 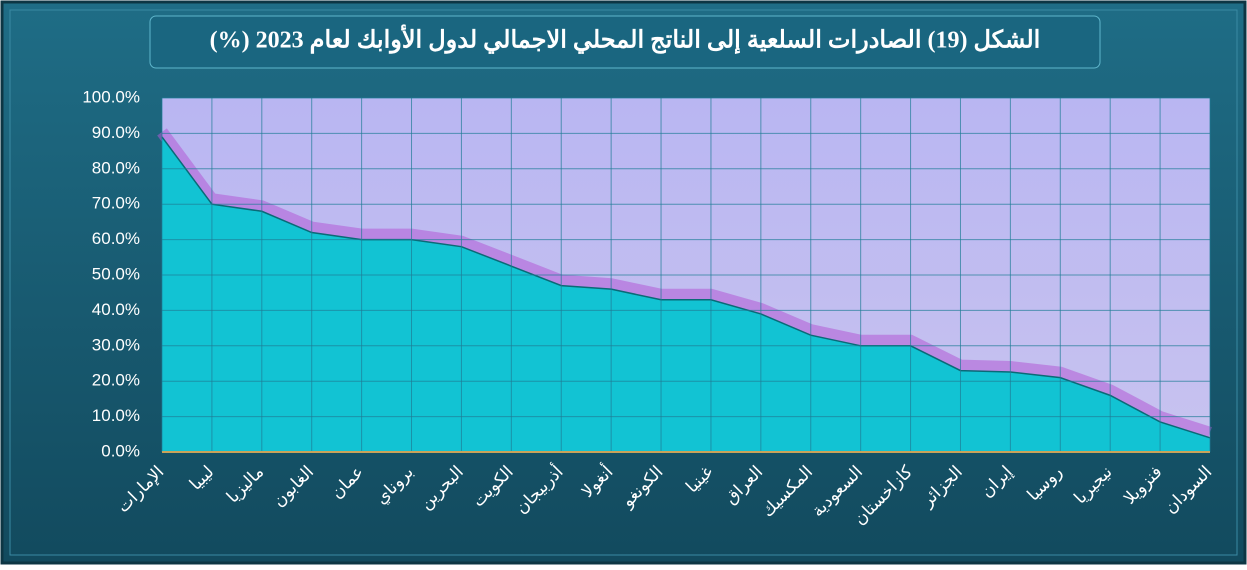 What do you see at coordinates (116, 273) in the screenshot?
I see `y-tick-label: 50.0%` at bounding box center [116, 273].